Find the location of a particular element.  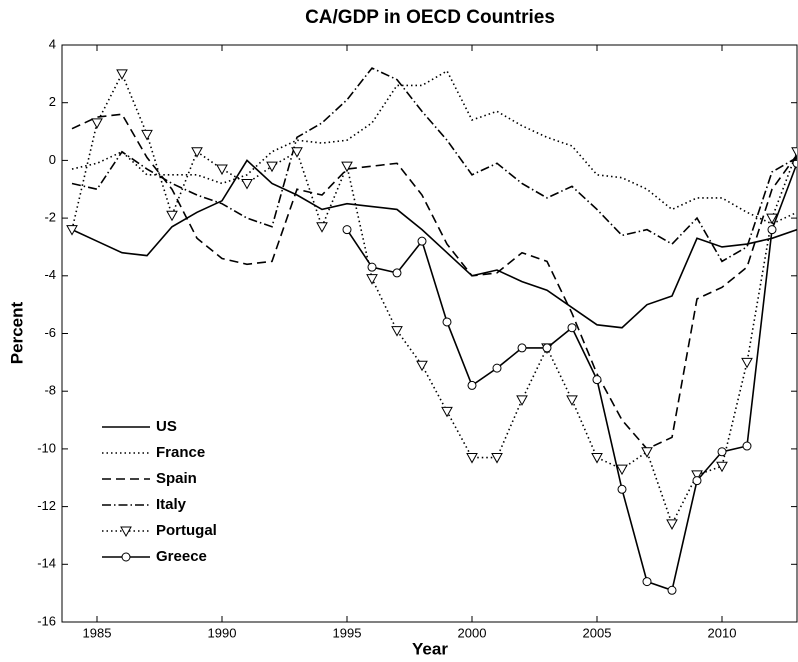

x-tick-label: 1995 is located at coordinates (347, 632).